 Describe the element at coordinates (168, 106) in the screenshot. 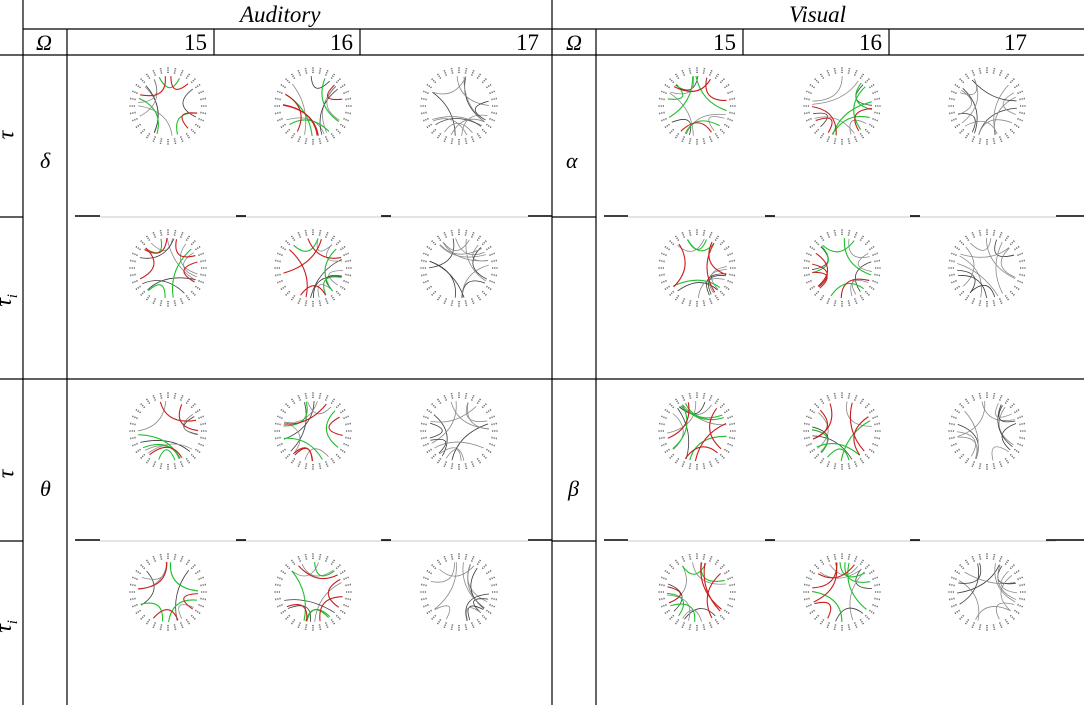

I see `chord-diagram-auditory-15-row0` at that location.